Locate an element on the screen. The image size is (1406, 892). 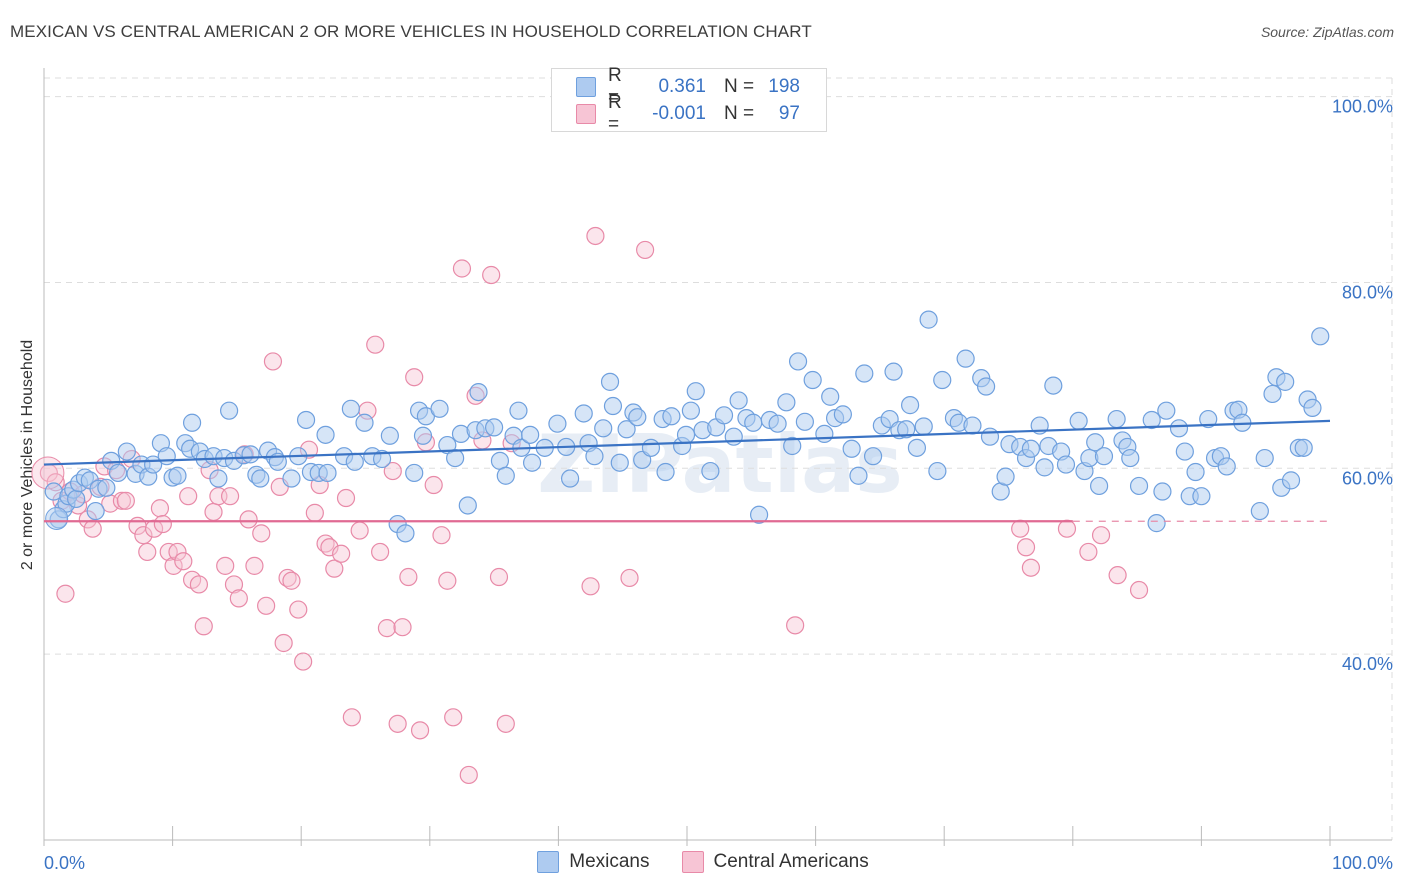
legend-item-mexicans: Mexicans is located at coordinates (593, 862).